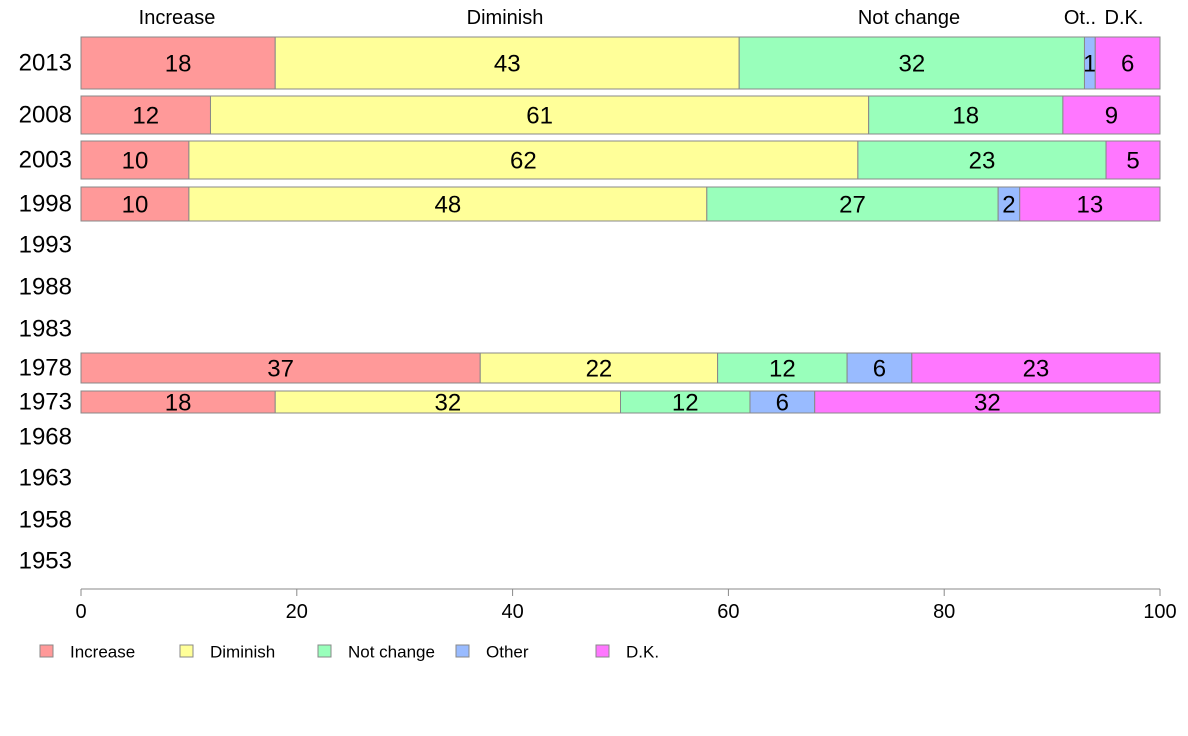 This screenshot has height=736, width=1188. I want to click on data-label-1978-diminish: 22, so click(599, 369).